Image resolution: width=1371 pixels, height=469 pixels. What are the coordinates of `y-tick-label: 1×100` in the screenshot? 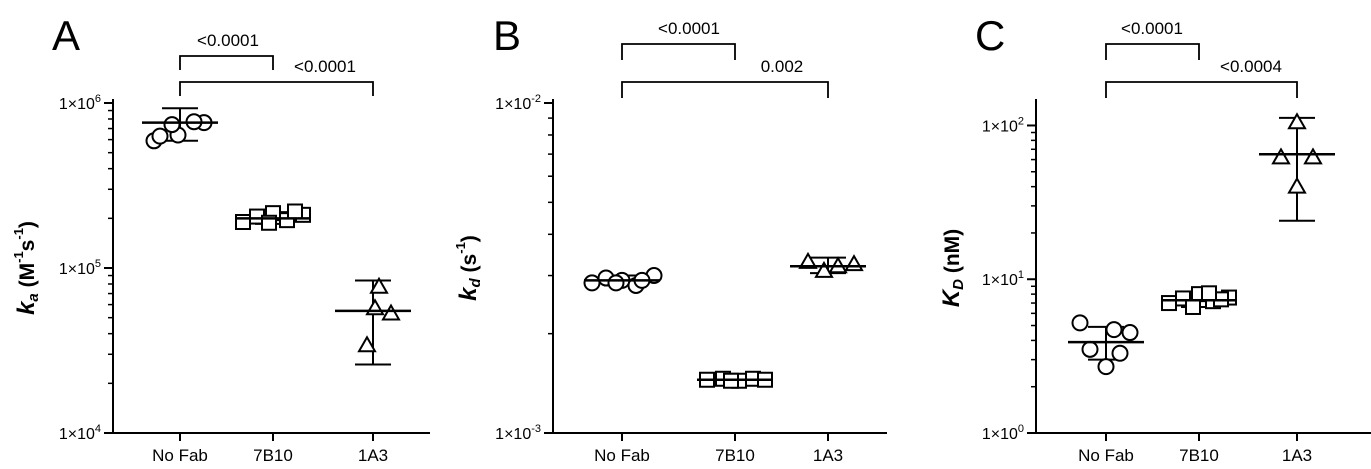 It's located at (1003, 433).